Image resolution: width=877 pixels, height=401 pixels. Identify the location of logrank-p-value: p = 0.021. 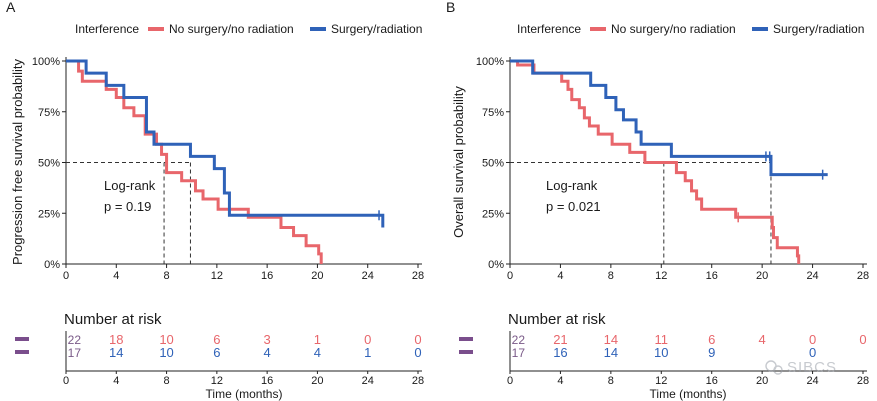
(573, 206).